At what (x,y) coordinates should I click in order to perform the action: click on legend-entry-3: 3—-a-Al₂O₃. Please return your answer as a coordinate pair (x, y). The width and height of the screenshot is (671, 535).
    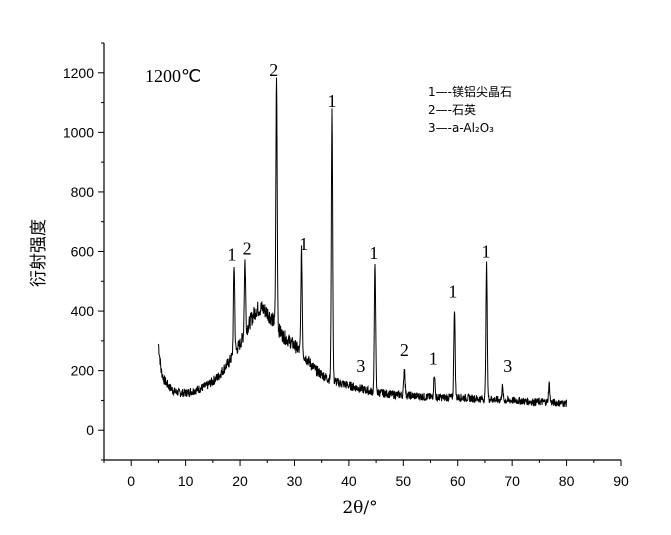
    Looking at the image, I should click on (461, 128).